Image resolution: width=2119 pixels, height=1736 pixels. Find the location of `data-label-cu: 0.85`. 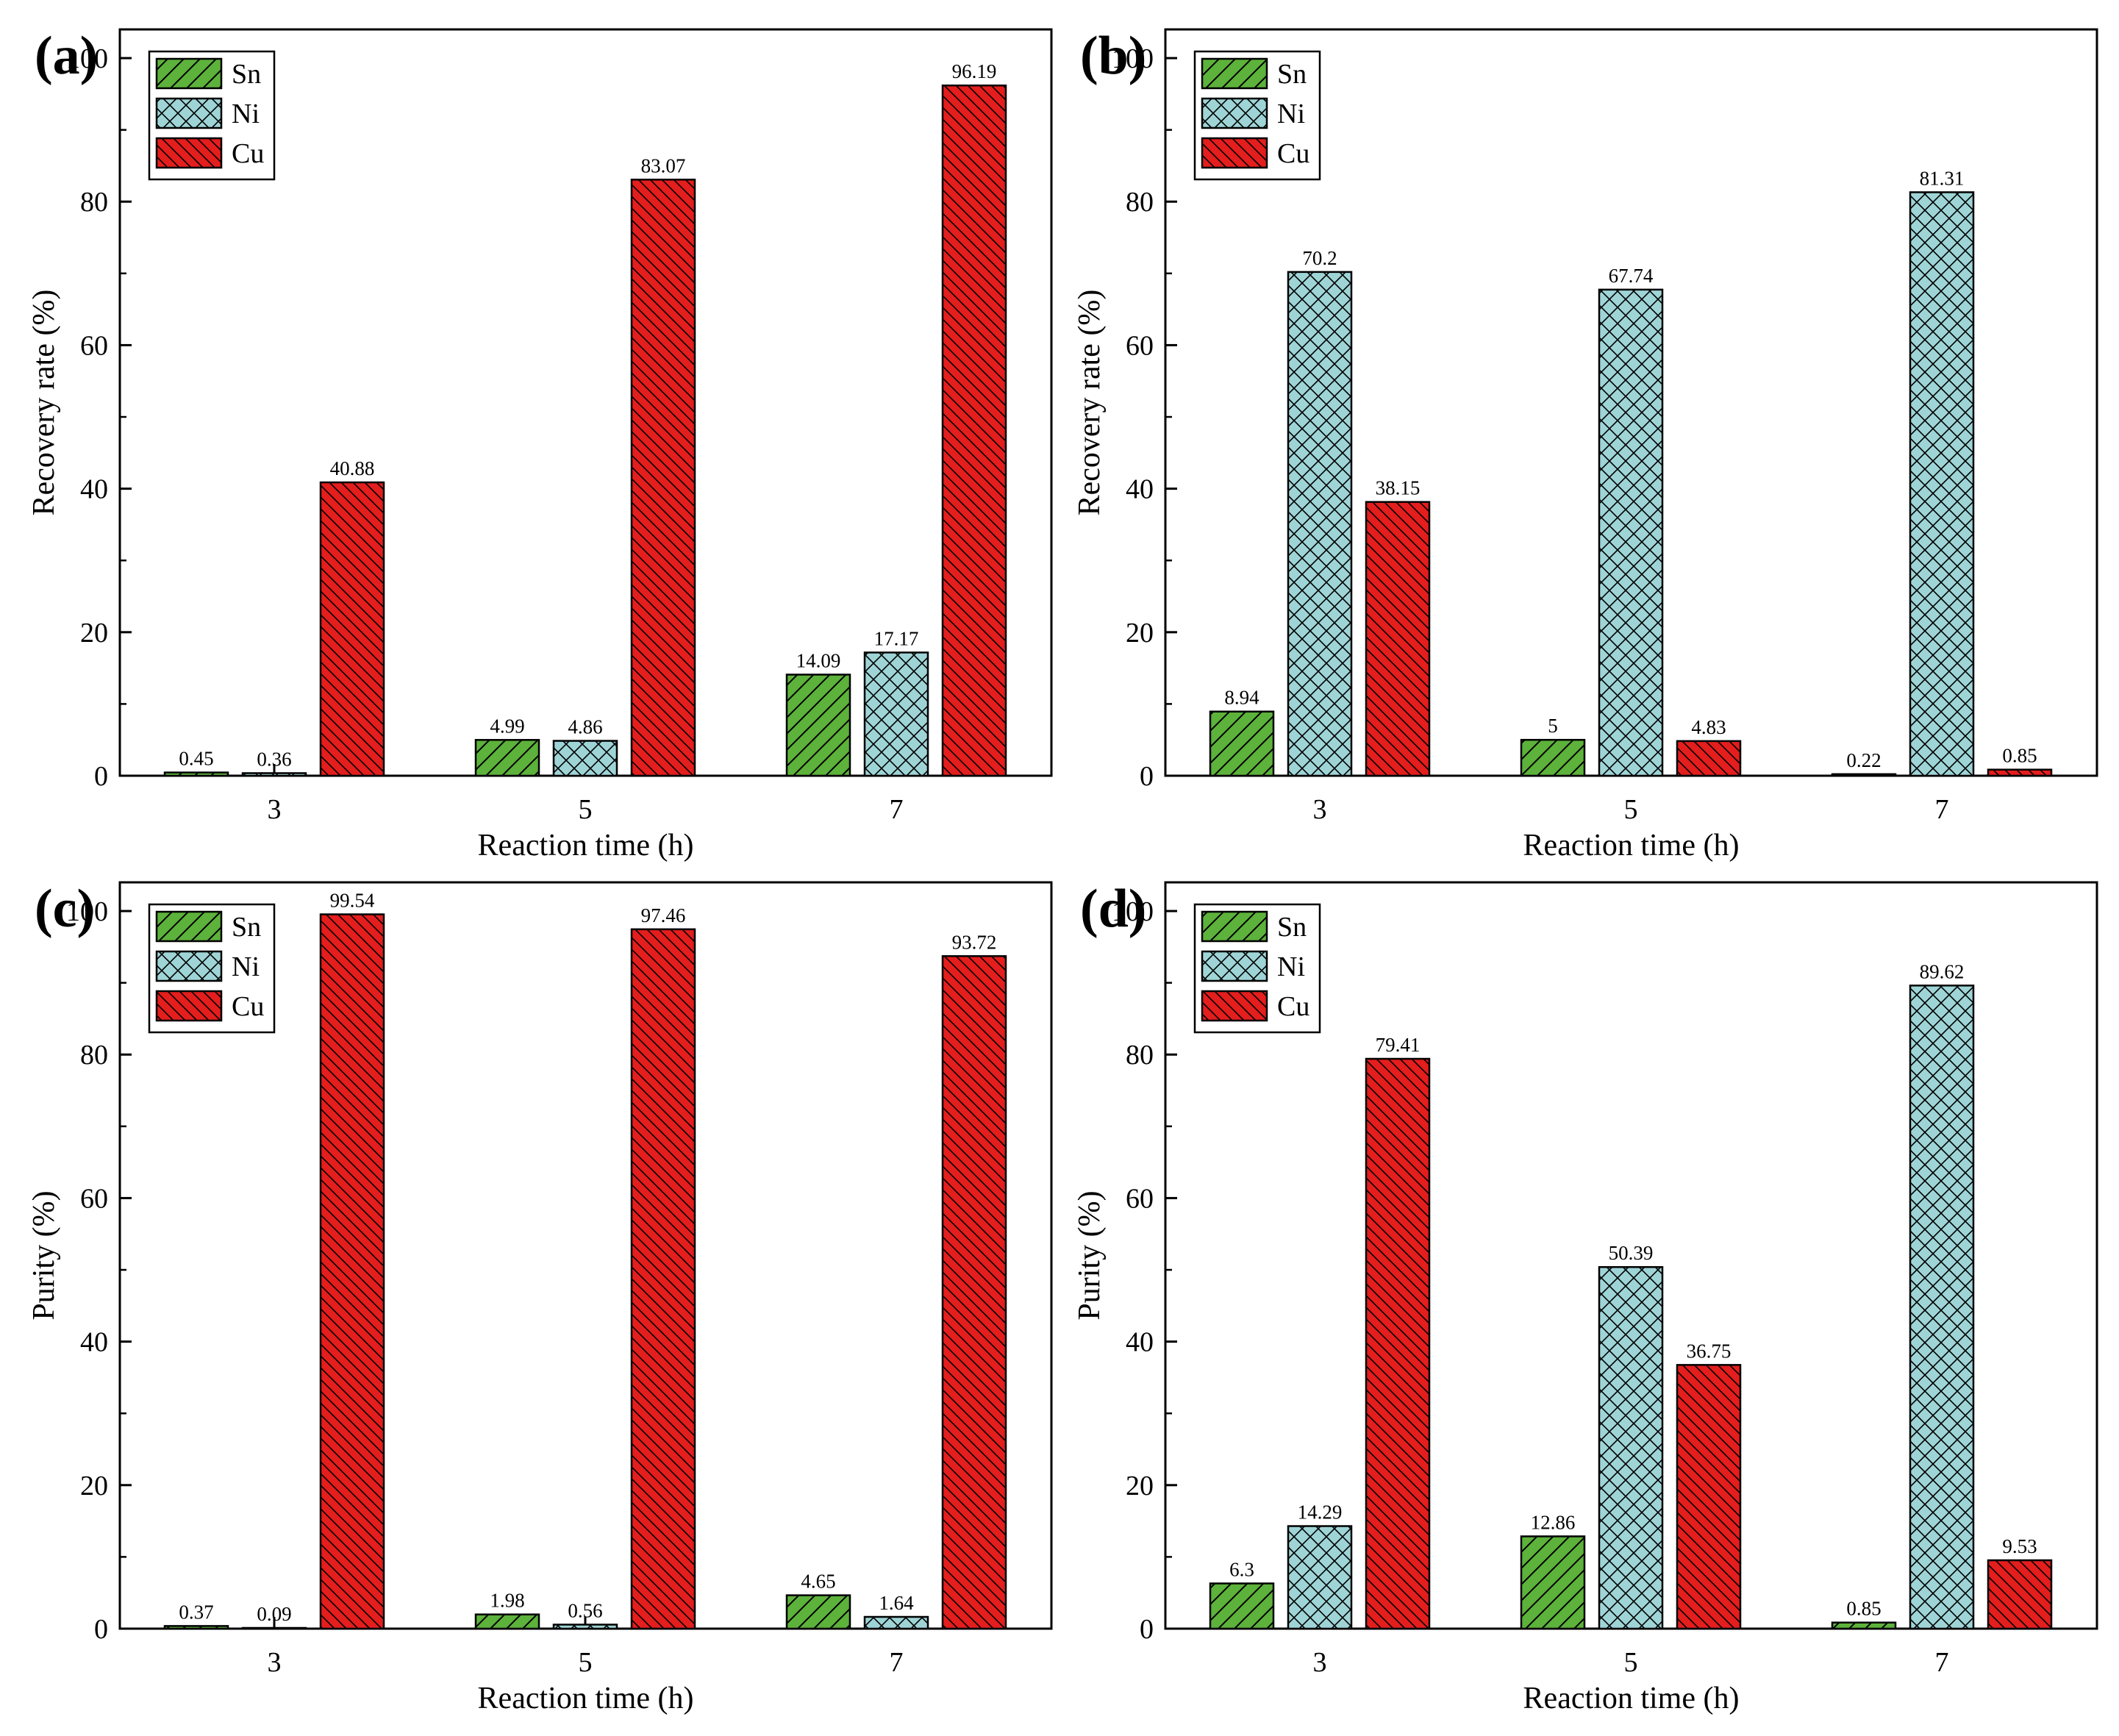

data-label-cu: 0.85 is located at coordinates (2020, 756).